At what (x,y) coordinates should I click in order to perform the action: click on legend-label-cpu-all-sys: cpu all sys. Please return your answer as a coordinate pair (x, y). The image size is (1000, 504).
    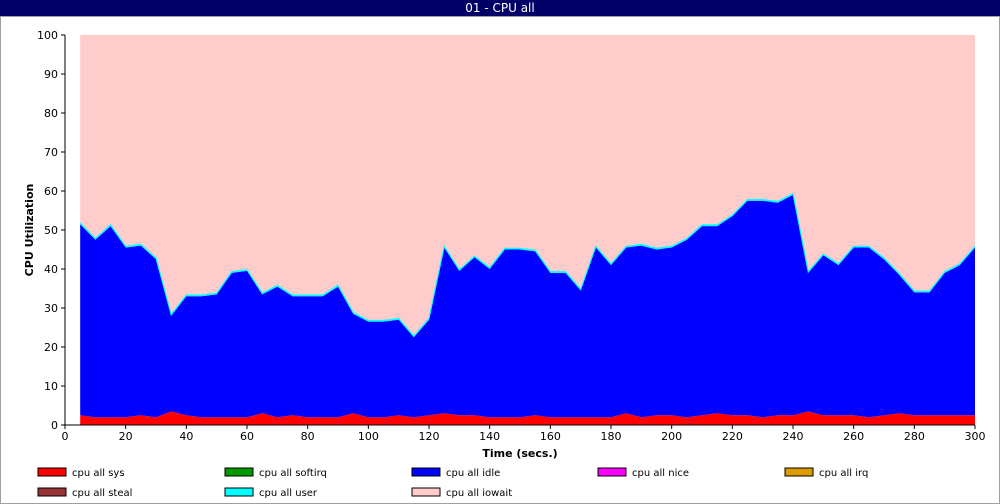
    Looking at the image, I should click on (98, 473).